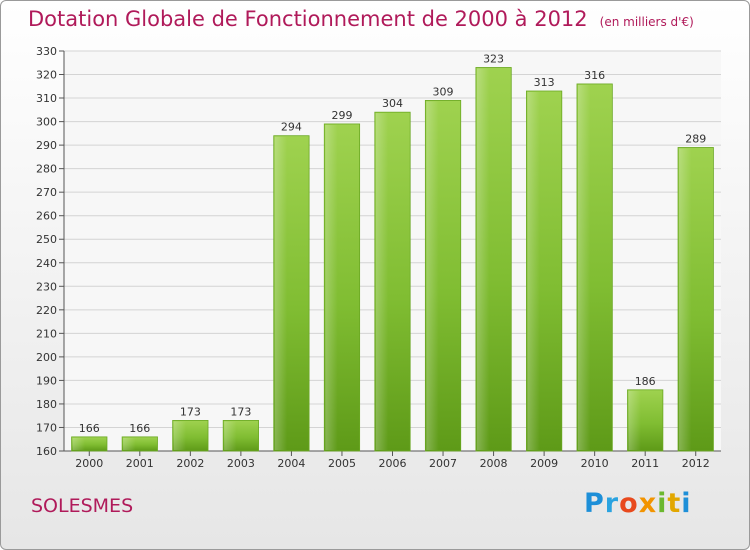 This screenshot has height=550, width=750. I want to click on bar-highlight-2012, so click(685, 299).